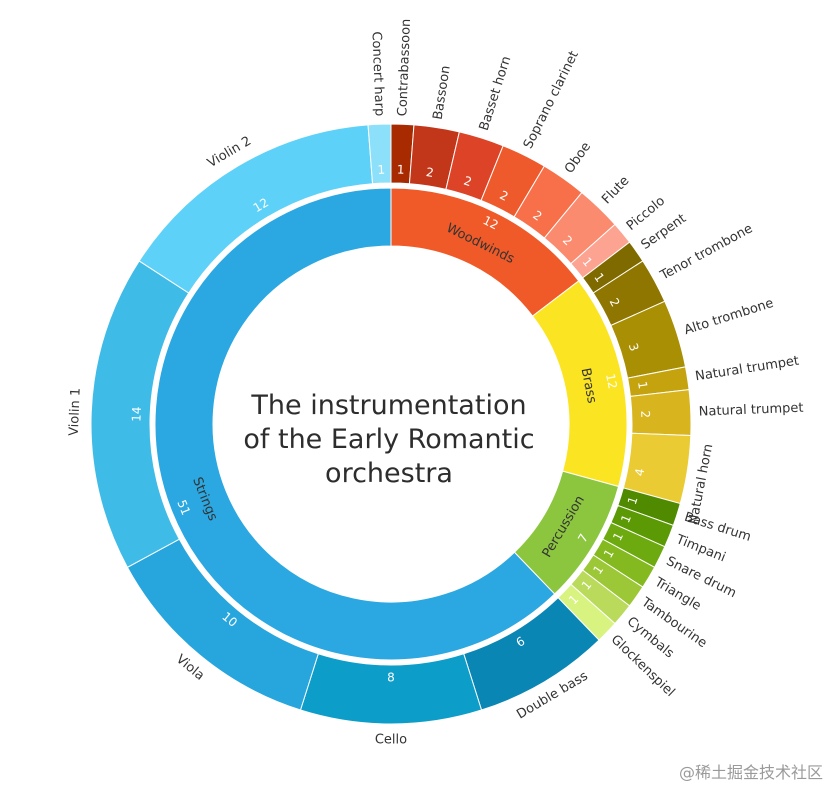  Describe the element at coordinates (496, 93) in the screenshot. I see `outer-label-basset-horn: Basset horn` at that location.